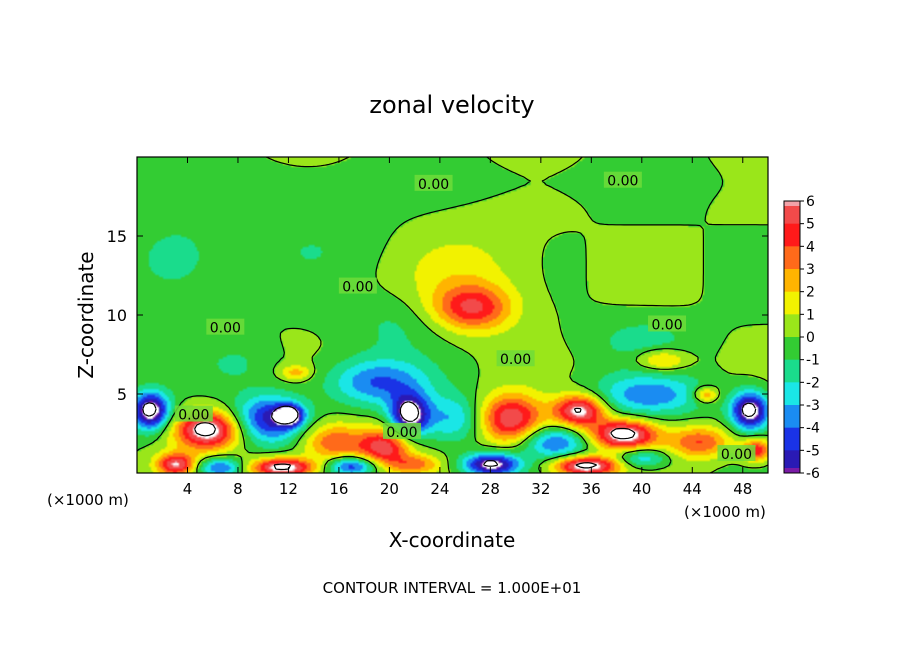 This screenshot has height=654, width=904. Describe the element at coordinates (801, 338) in the screenshot. I see `colorbar: 6 5 4 3 2 1 0 -1 -2 -3 -4 -5 -6` at that location.